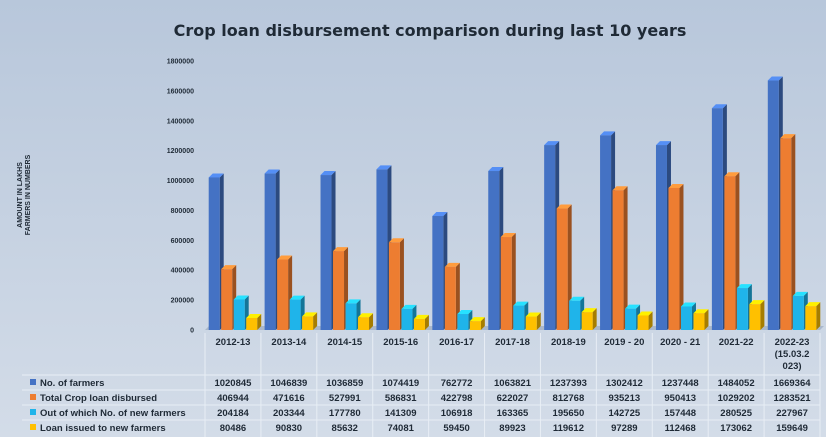  Describe the element at coordinates (180, 151) in the screenshot. I see `y-tick-label: 1200000` at that location.